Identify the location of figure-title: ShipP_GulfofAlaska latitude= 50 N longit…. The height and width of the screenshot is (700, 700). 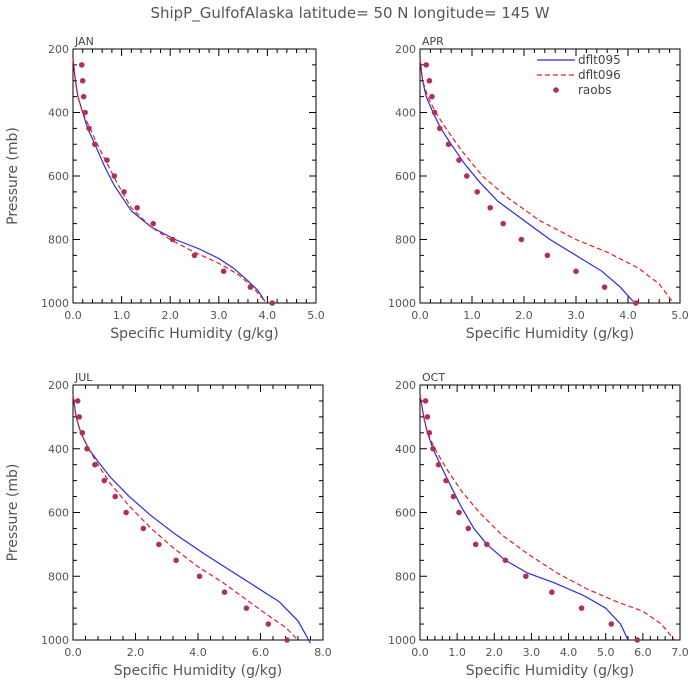
(349, 13).